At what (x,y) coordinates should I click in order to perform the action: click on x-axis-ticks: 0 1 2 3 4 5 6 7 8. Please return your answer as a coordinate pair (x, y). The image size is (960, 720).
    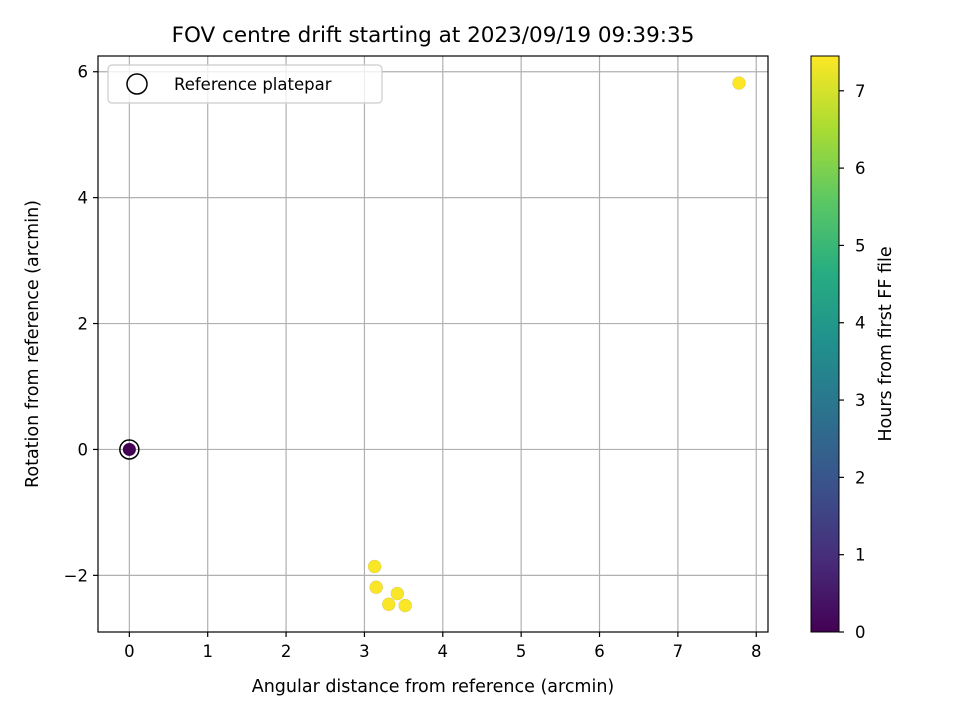
    Looking at the image, I should click on (442, 646).